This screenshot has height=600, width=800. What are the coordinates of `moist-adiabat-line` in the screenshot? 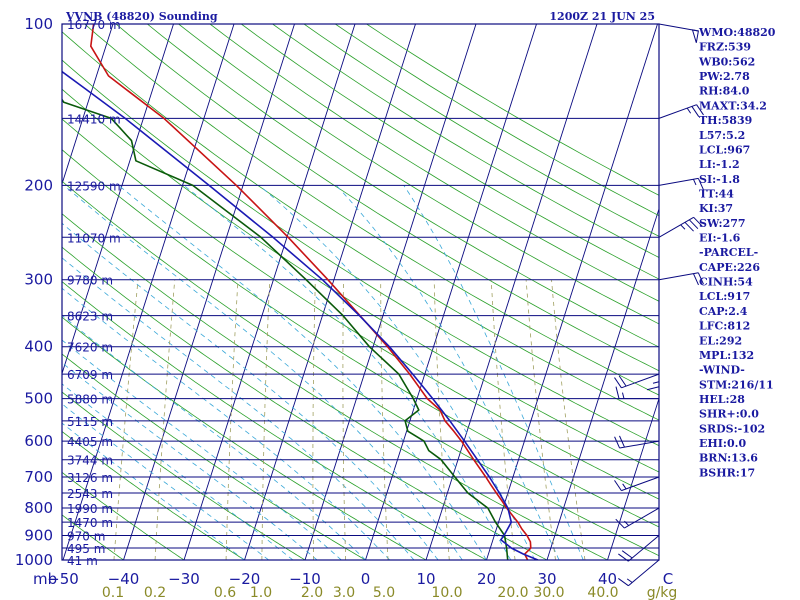 It's located at (178, 471).